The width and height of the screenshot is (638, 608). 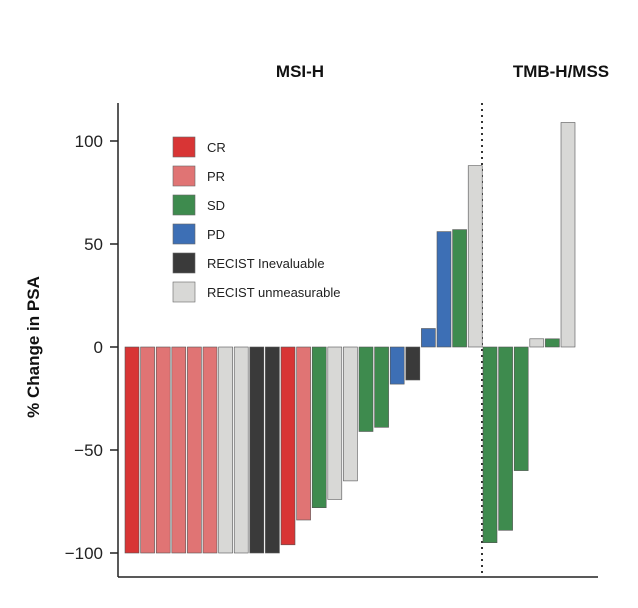 I want to click on legend-swatch-sd, so click(x=184, y=205).